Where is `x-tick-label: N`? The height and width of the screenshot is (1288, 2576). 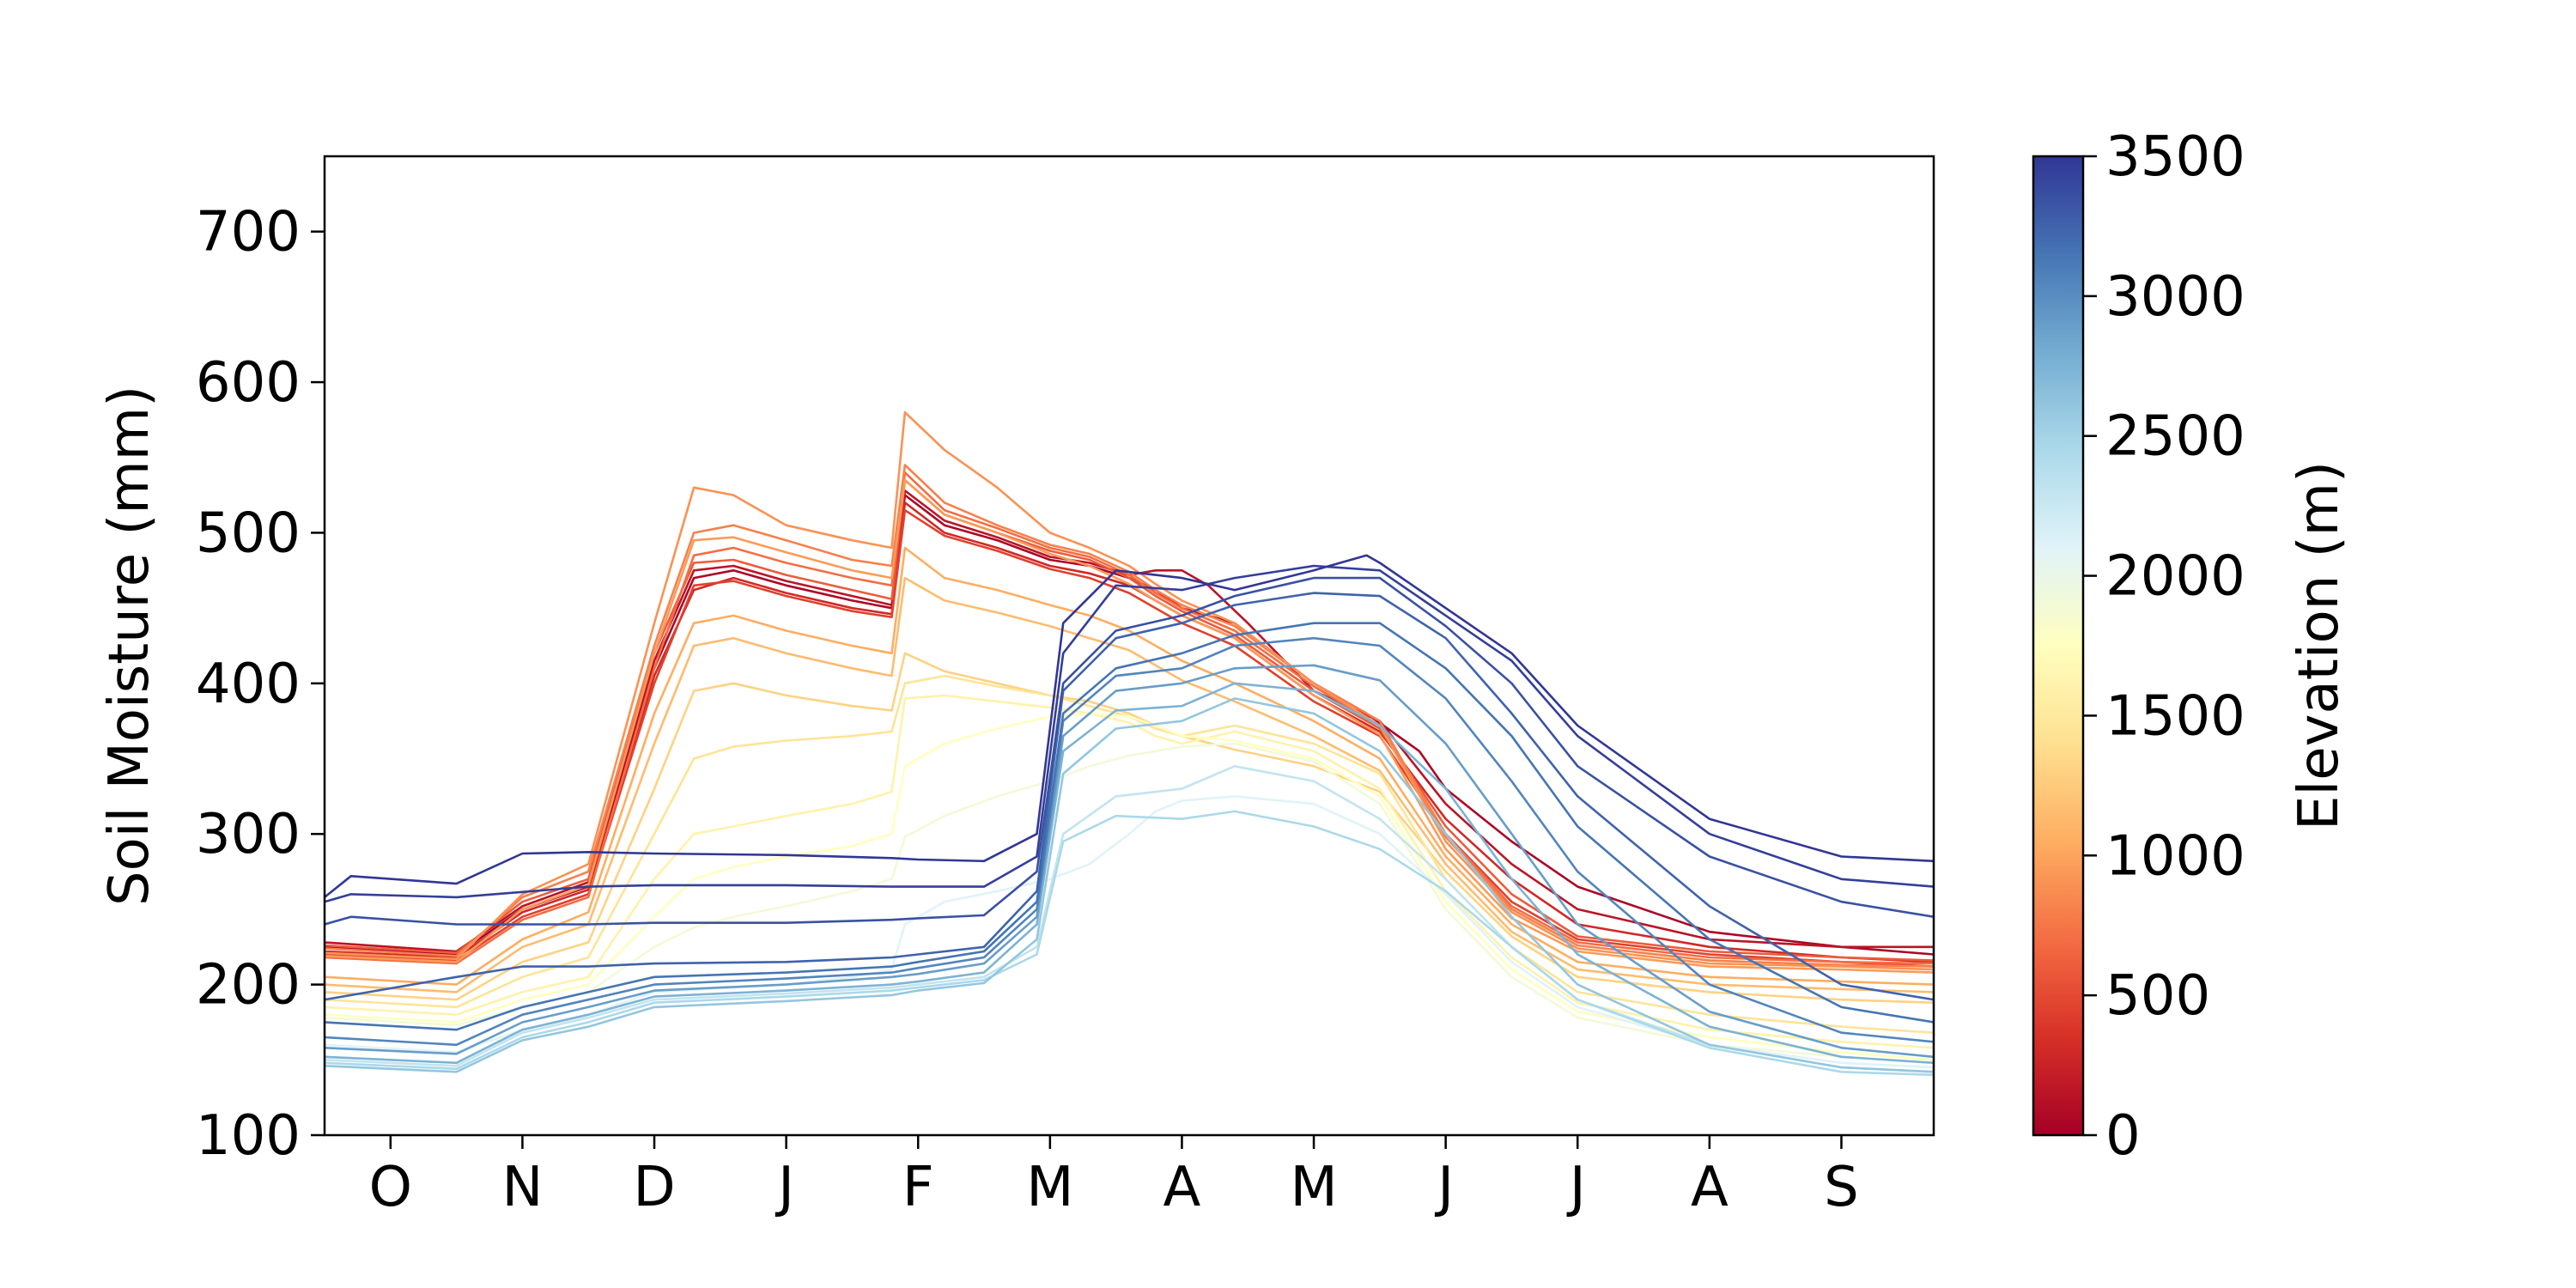 x-tick-label: N is located at coordinates (522, 1188).